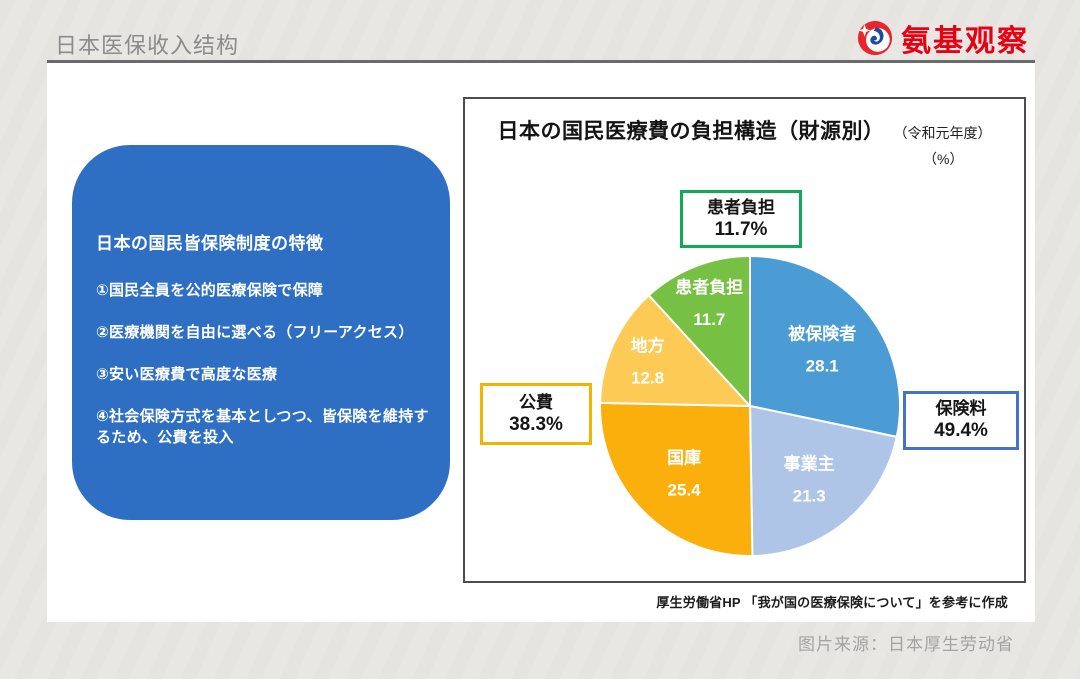  I want to click on chart-unit-label: （%）, so click(943, 159).